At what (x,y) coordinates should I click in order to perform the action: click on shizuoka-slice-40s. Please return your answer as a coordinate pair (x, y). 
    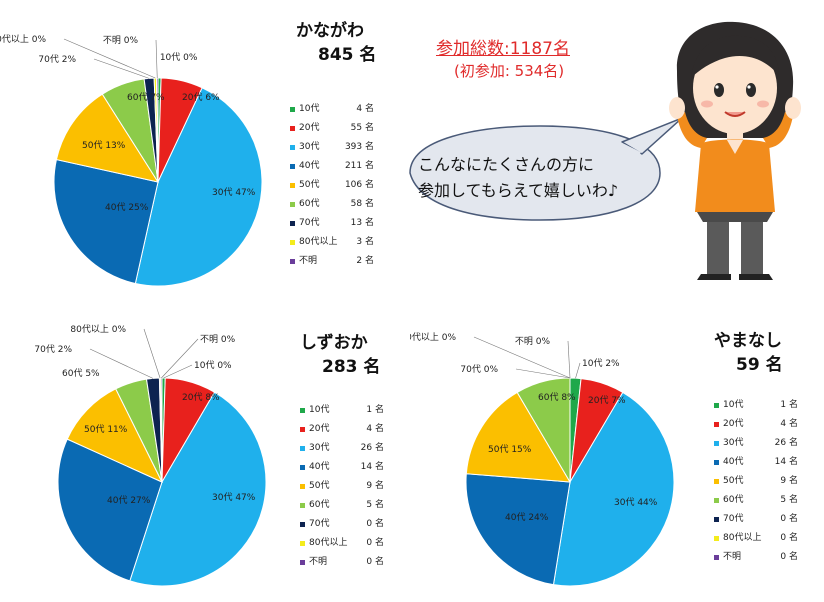
    Looking at the image, I should click on (110, 510).